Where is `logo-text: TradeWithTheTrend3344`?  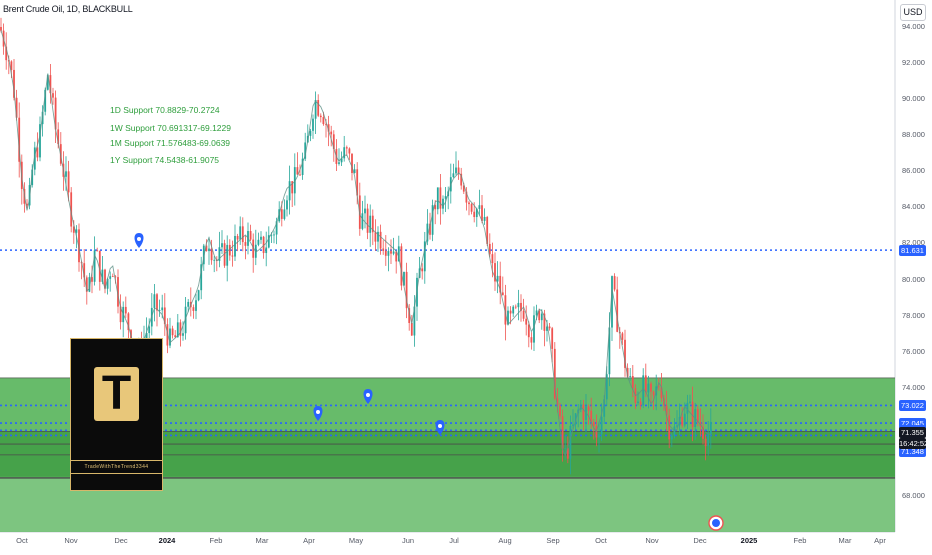
logo-text: TradeWithTheTrend3344 is located at coordinates (116, 467).